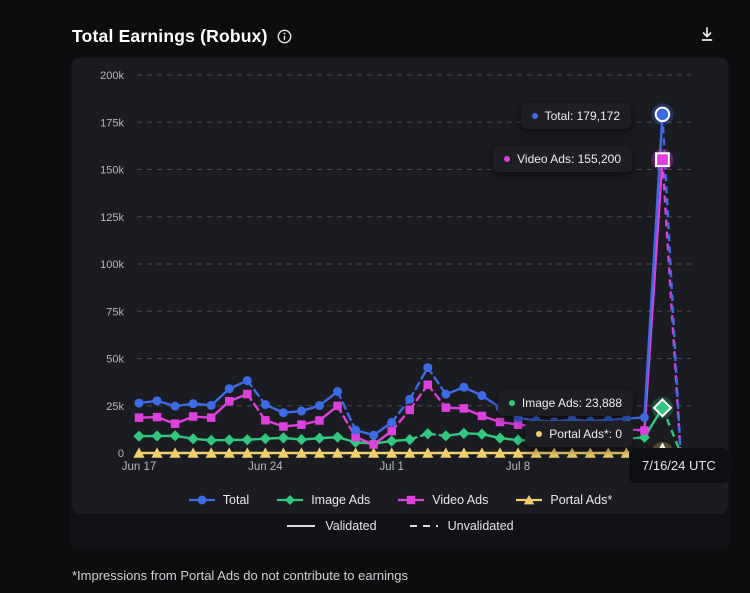  I want to click on svg-text: 125k, so click(112, 218).